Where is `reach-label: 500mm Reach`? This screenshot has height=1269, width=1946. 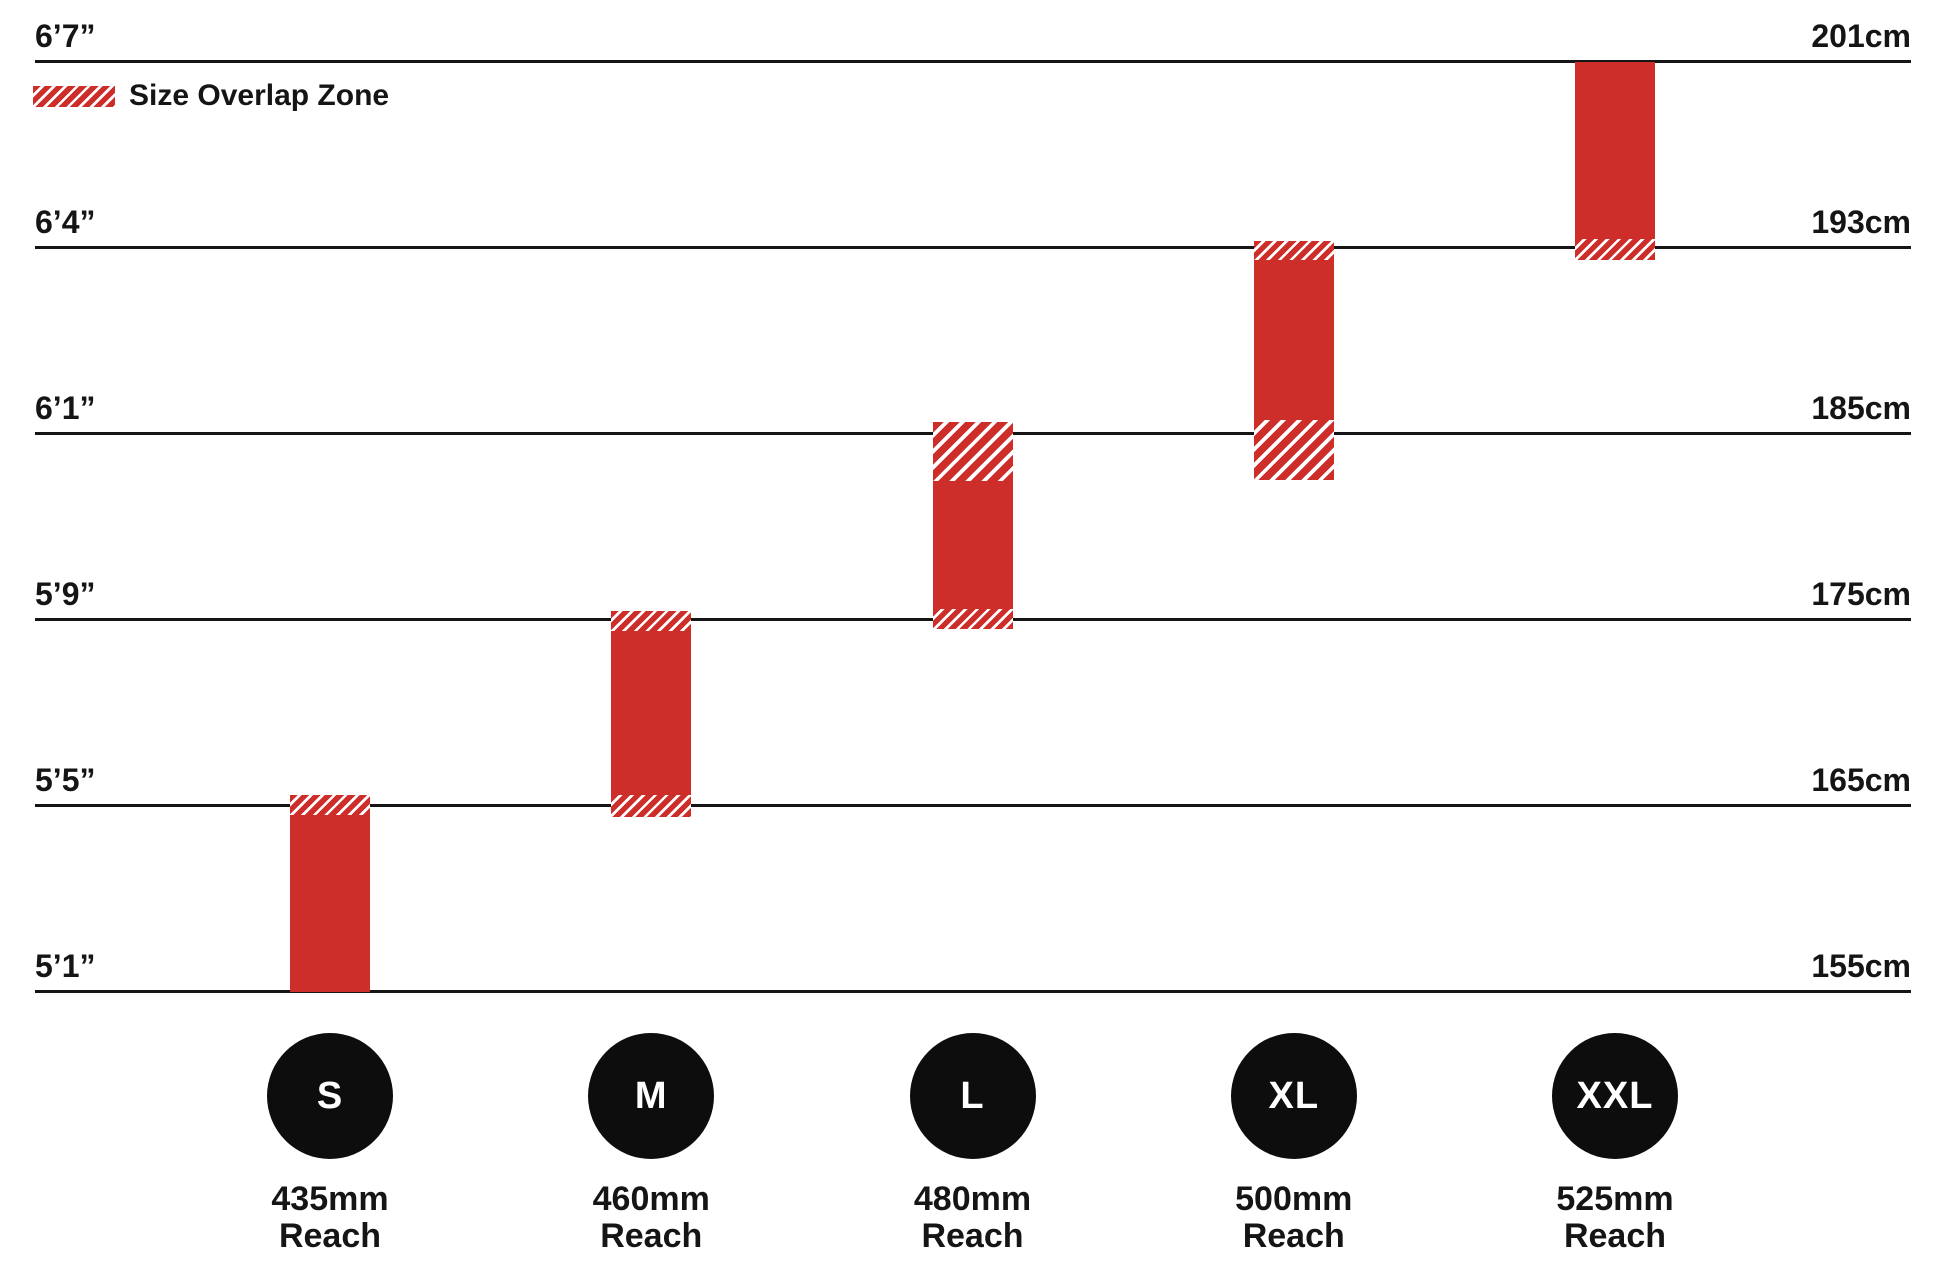
reach-label: 500mm Reach is located at coordinates (1294, 1218).